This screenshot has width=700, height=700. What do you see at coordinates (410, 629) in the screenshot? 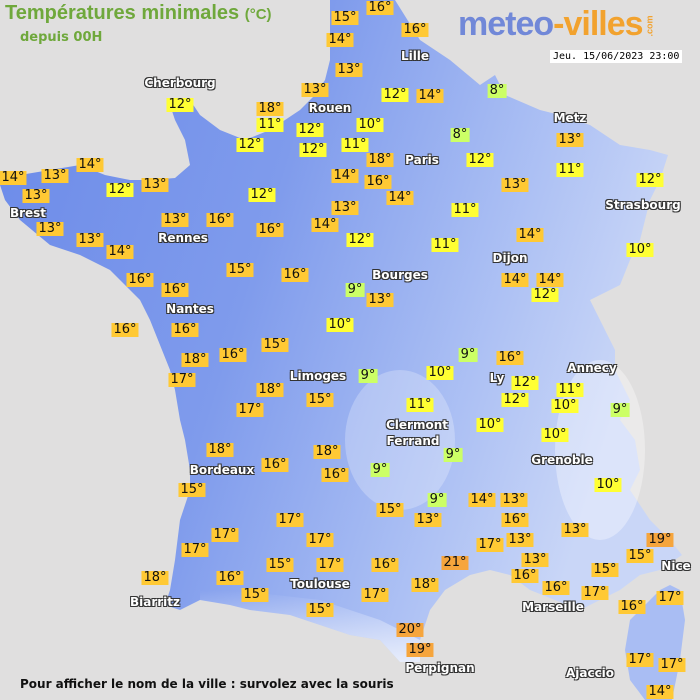
I see `temperature-badge: 20°` at bounding box center [410, 629].